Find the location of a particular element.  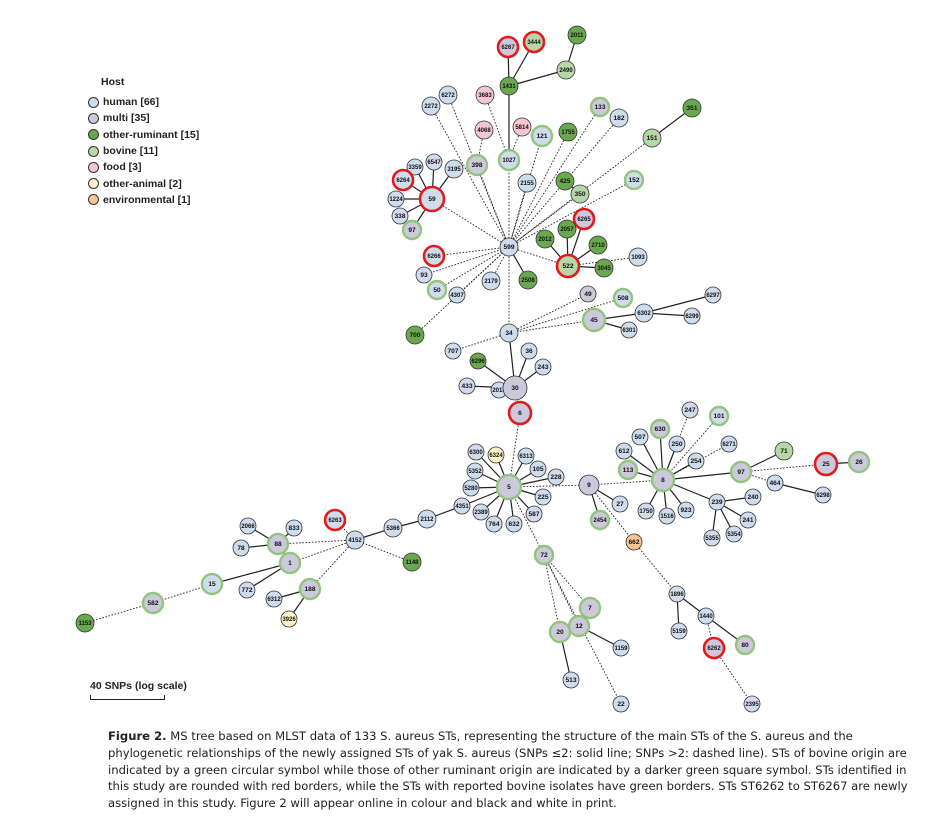

st-node-label: 582 is located at coordinates (152, 603).